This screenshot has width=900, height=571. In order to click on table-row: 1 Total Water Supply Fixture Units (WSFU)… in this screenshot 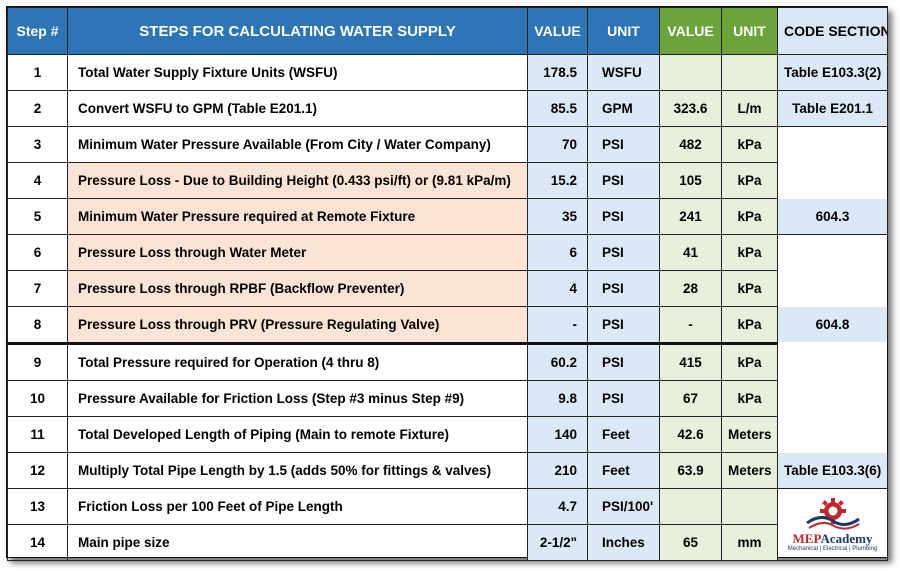, I will do `click(447, 72)`.